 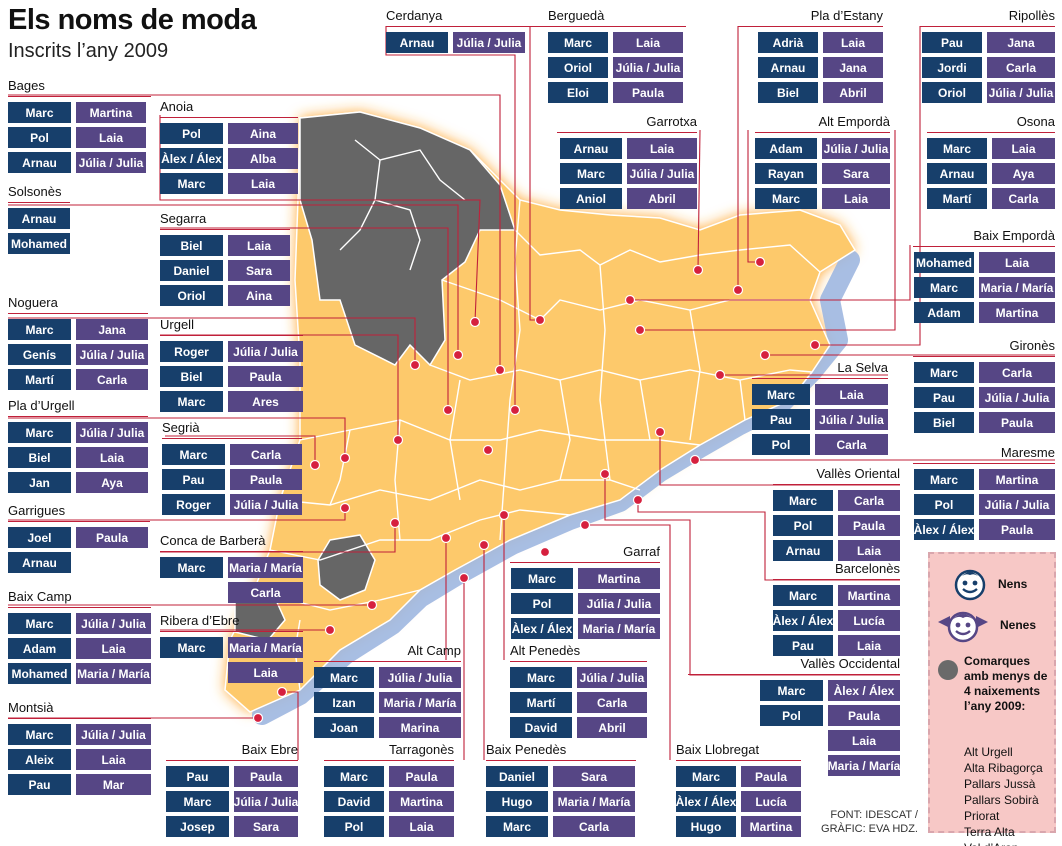 What do you see at coordinates (266, 776) in the screenshot?
I see `girl-name: Paula` at bounding box center [266, 776].